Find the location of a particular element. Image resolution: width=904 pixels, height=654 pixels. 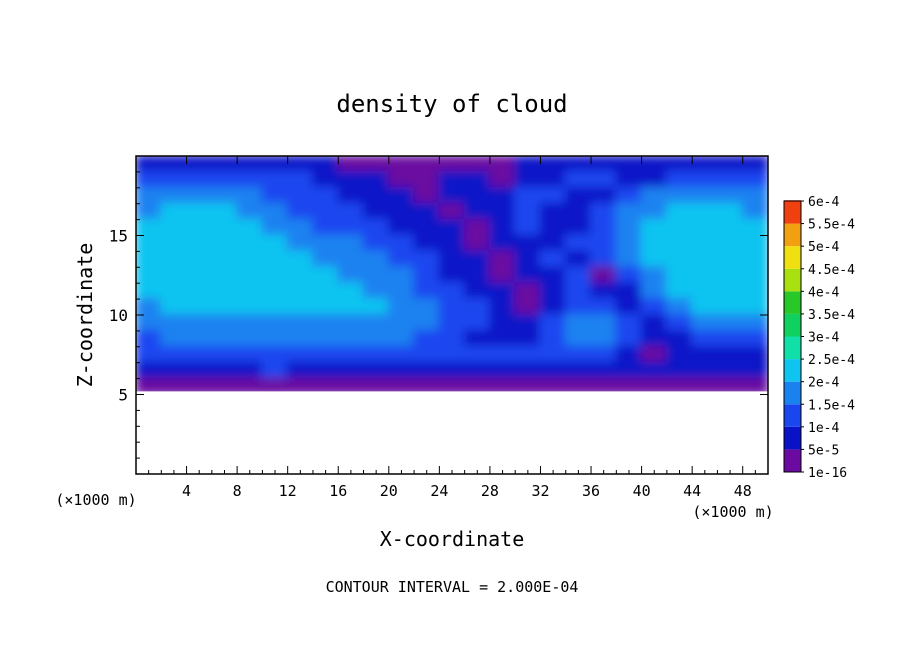

colorbar-label: 2.5e-4 is located at coordinates (831, 360).